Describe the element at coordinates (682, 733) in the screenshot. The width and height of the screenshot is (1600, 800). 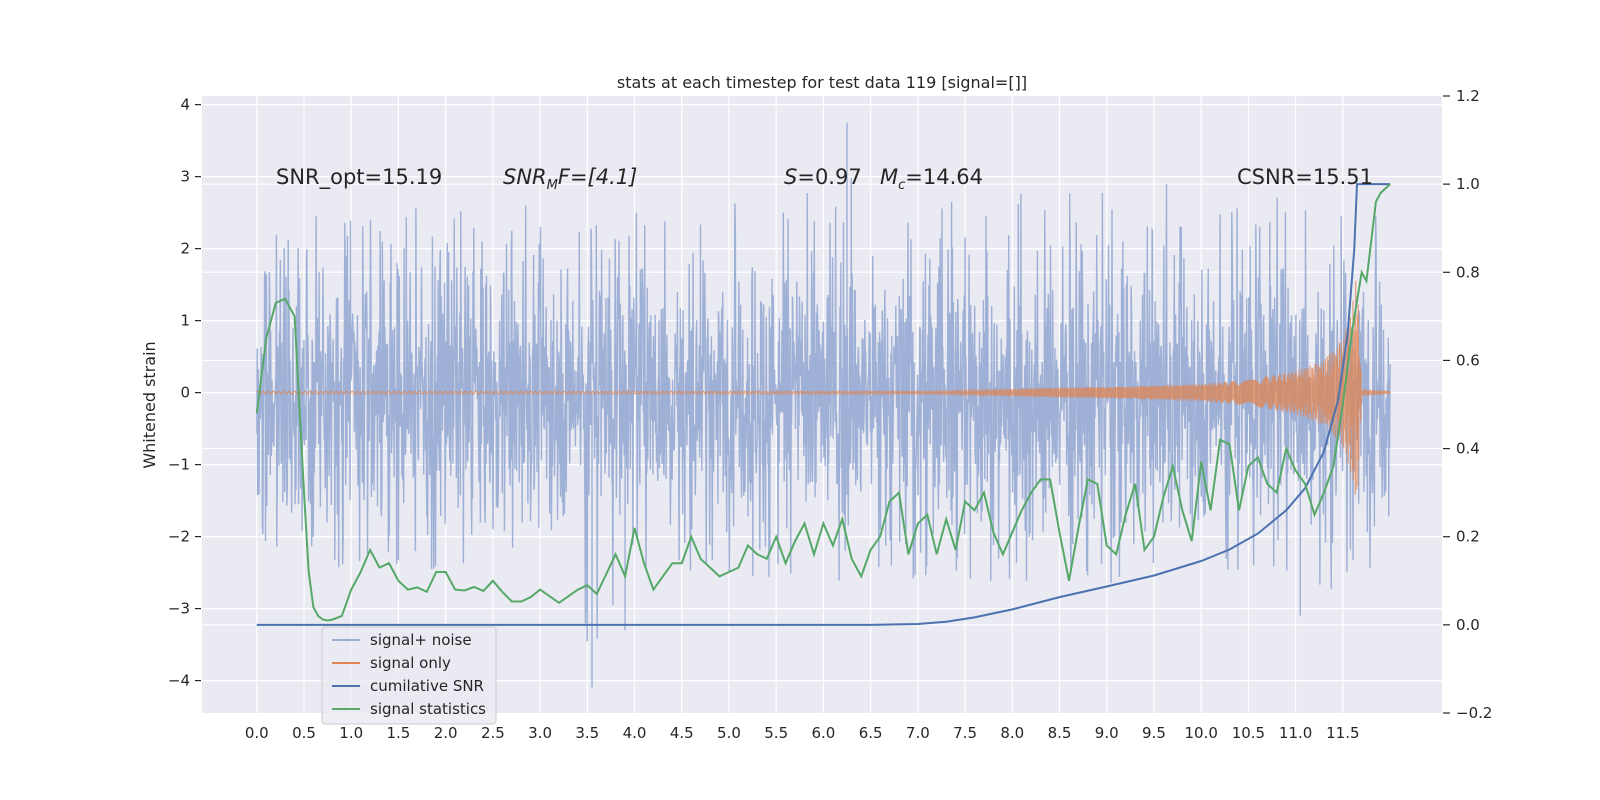
I see `x-tick-label: 4.5` at that location.